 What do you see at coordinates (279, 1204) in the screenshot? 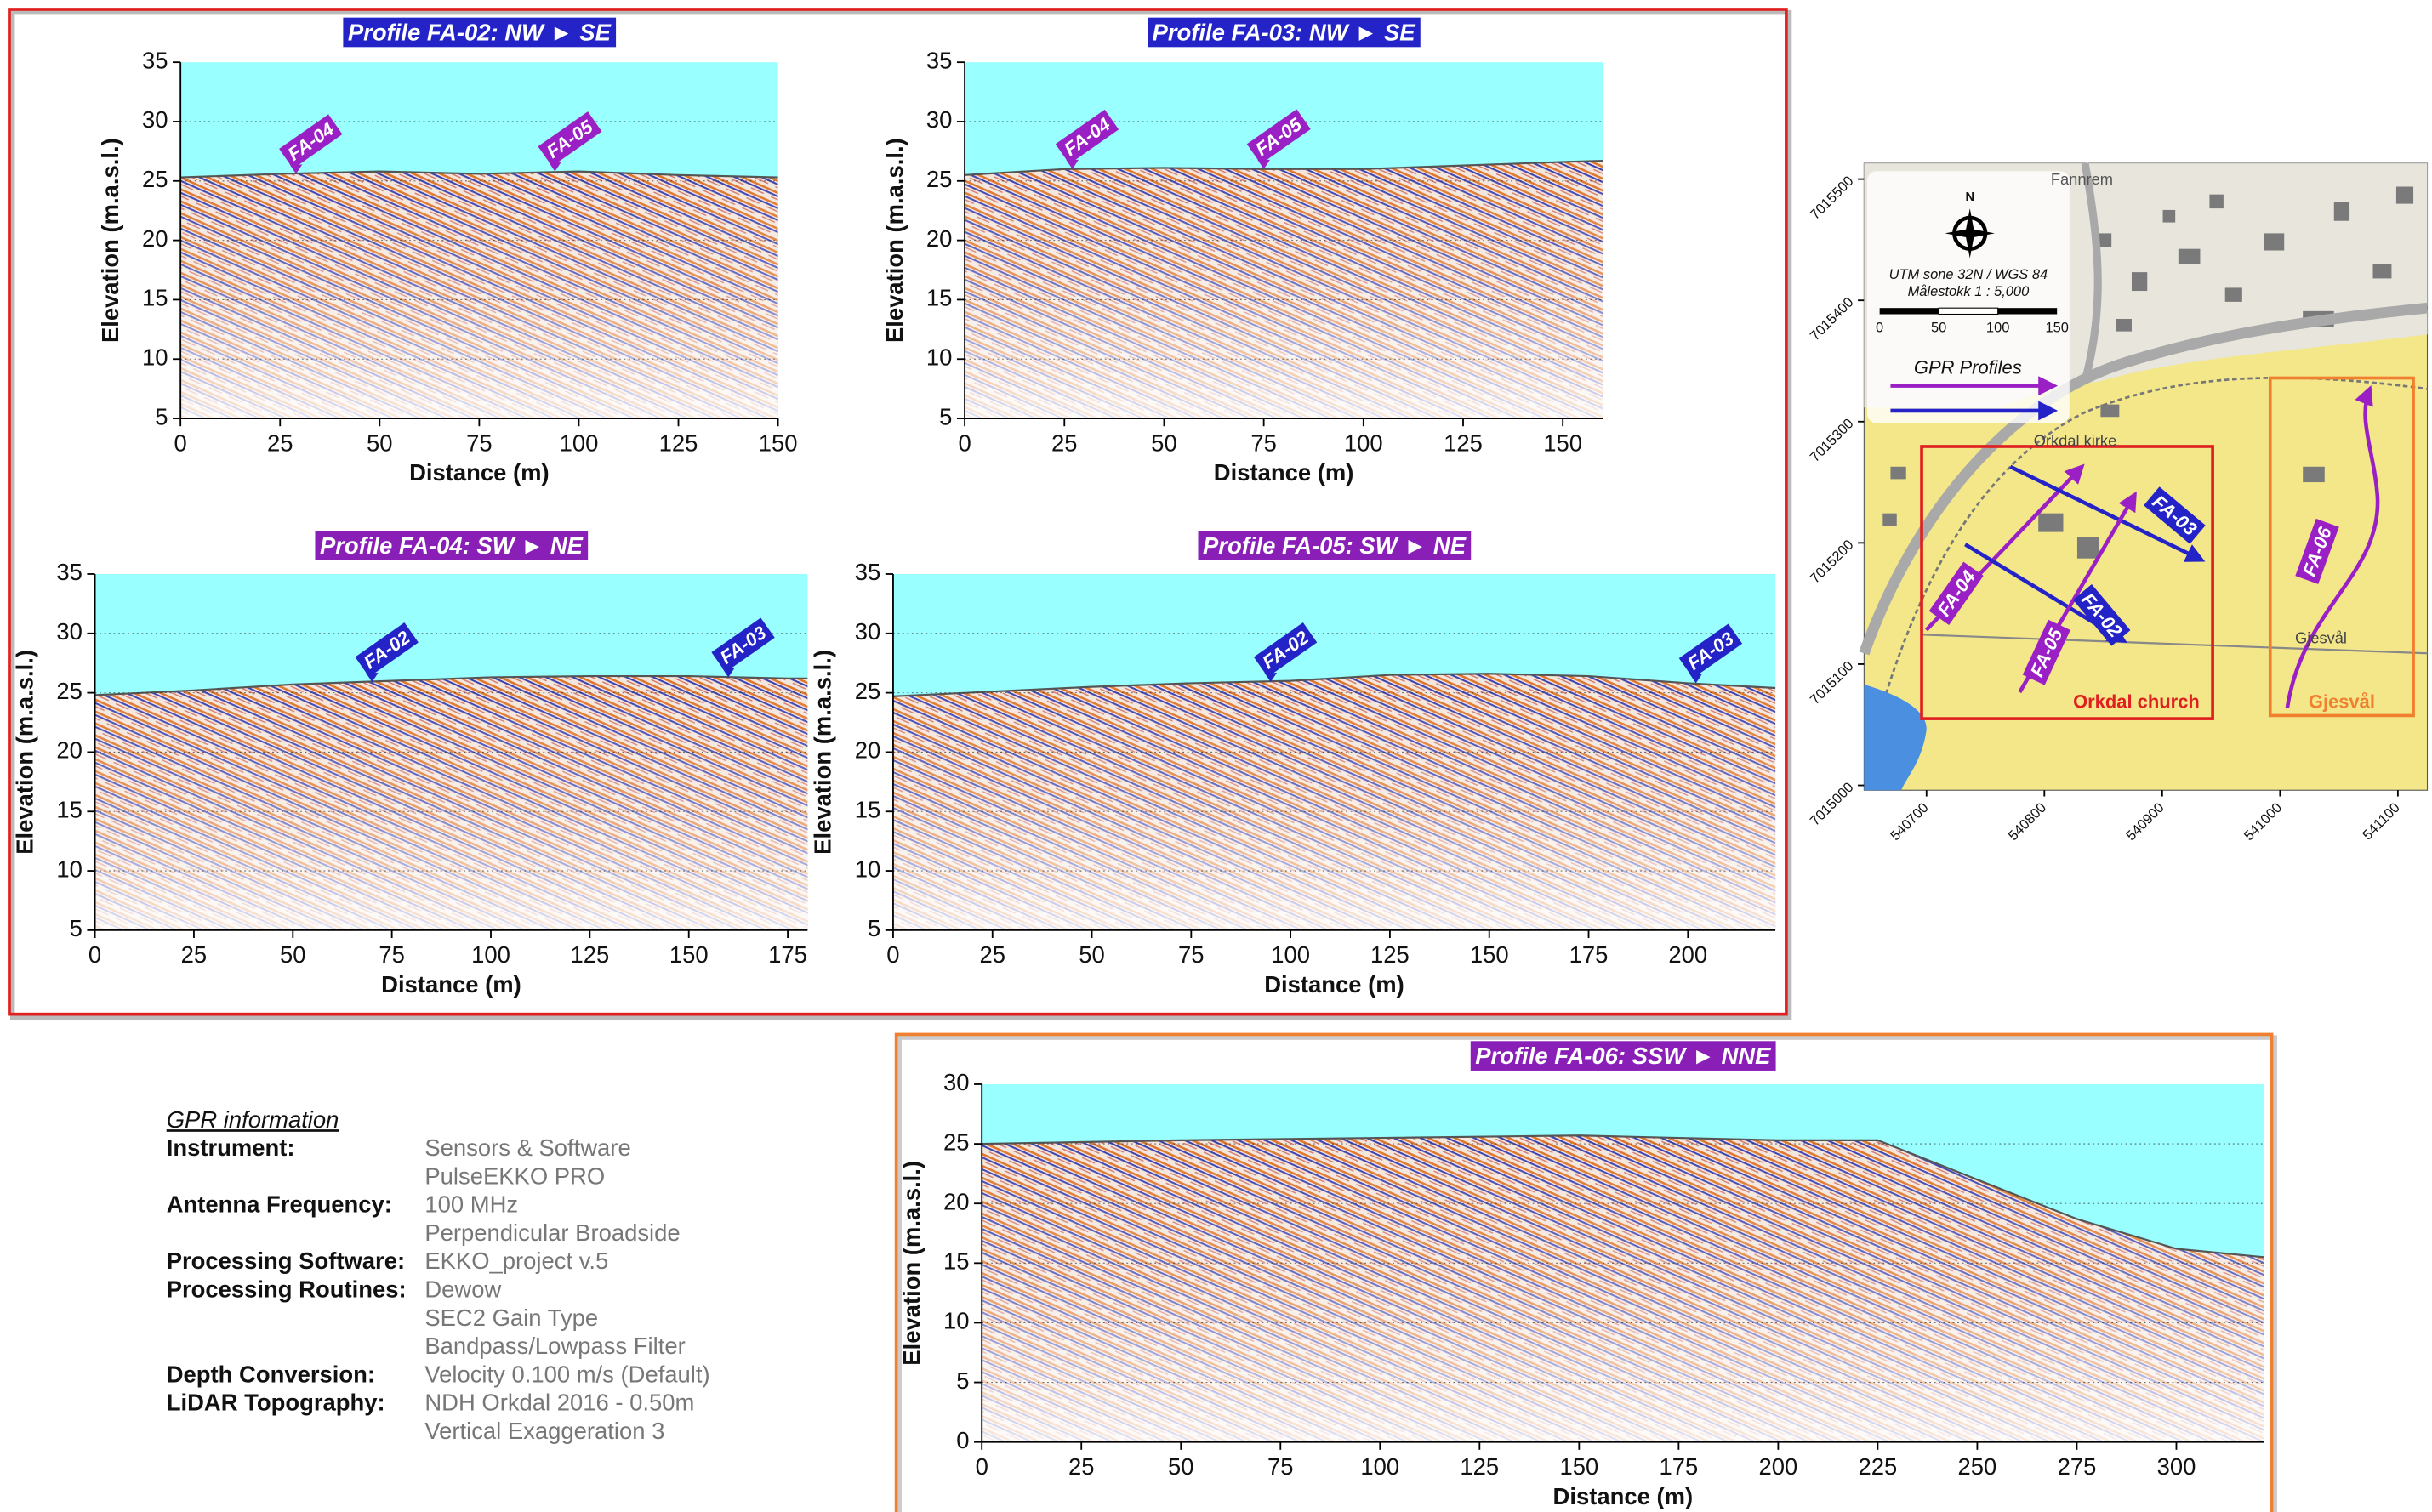
I see `info-label: Antenna Frequency:` at bounding box center [279, 1204].